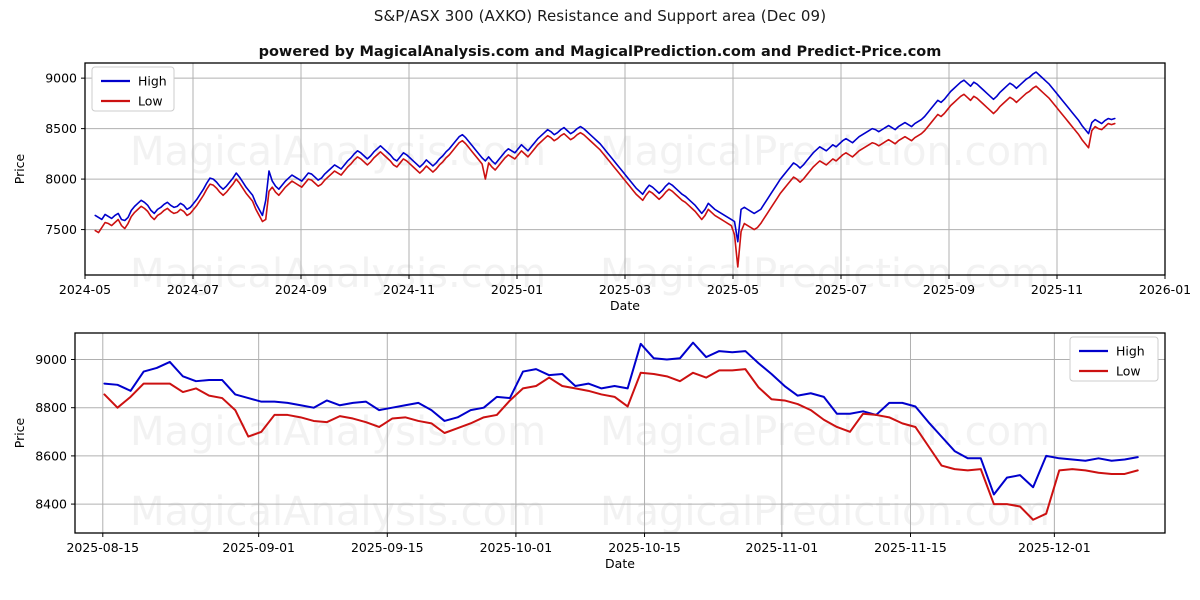 This screenshot has width=1200, height=600. I want to click on y-tick-label: 8600, so click(51, 455).